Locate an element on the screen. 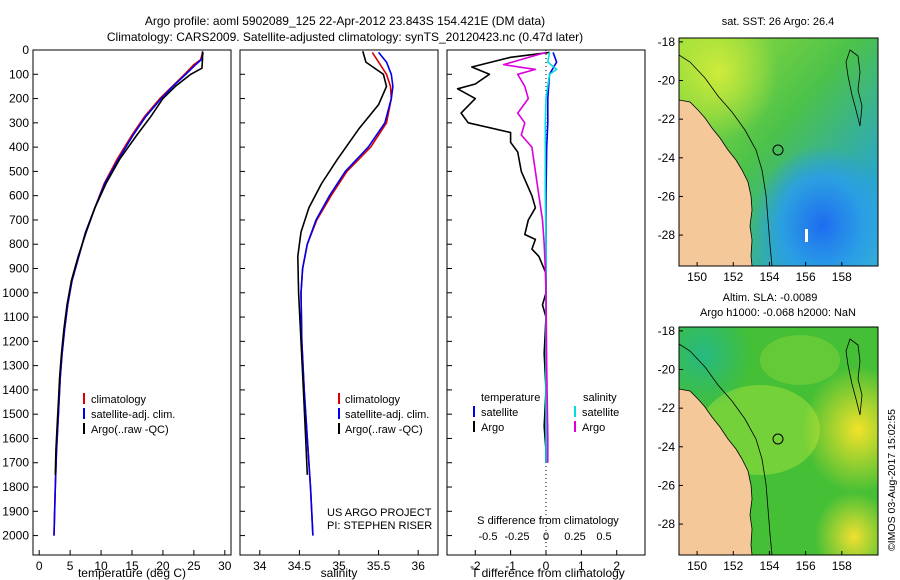 This screenshot has height=580, width=900. sla-seamount-contour is located at coordinates (854, 377).